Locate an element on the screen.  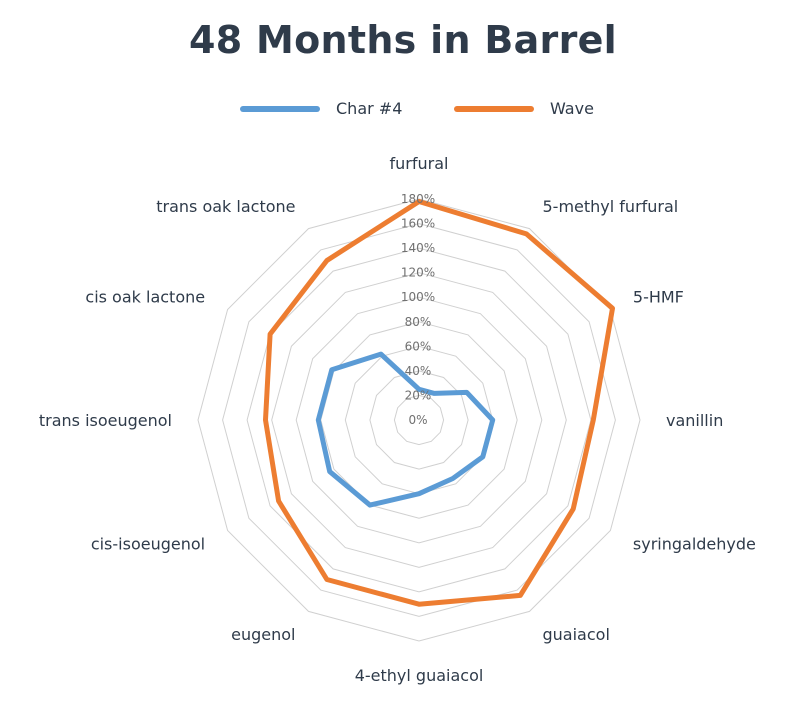
legend-swatch-wave is located at coordinates (494, 109).